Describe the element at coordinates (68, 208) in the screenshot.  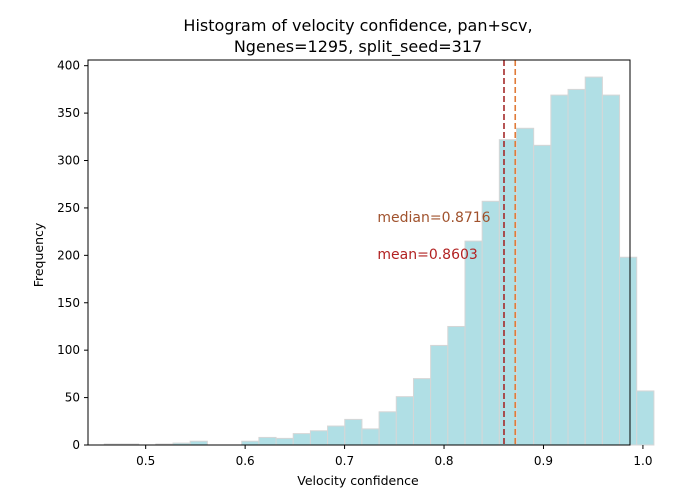
I see `y-tick-label: 250` at that location.